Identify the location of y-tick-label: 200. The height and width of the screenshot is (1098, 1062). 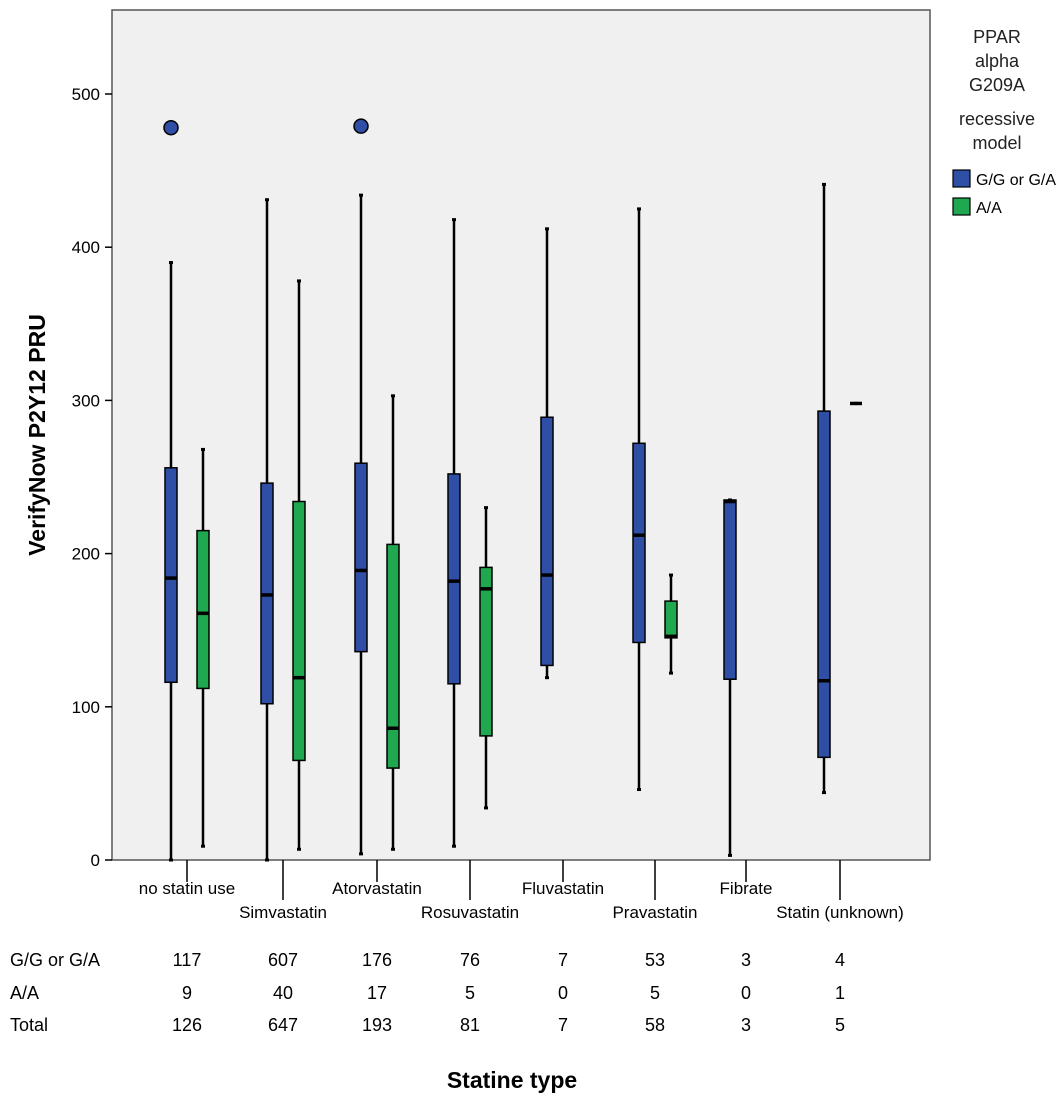
(86, 554).